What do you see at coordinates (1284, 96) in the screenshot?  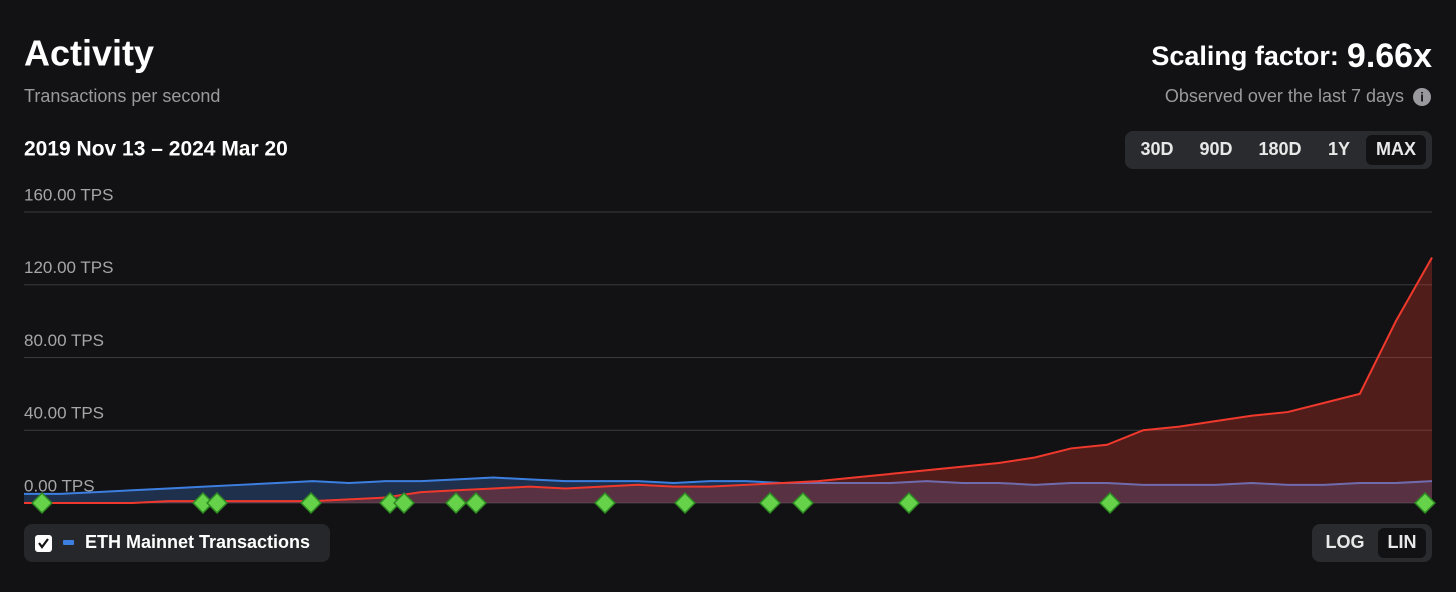 I see `scaling-note: Observed over the last 7 days` at bounding box center [1284, 96].